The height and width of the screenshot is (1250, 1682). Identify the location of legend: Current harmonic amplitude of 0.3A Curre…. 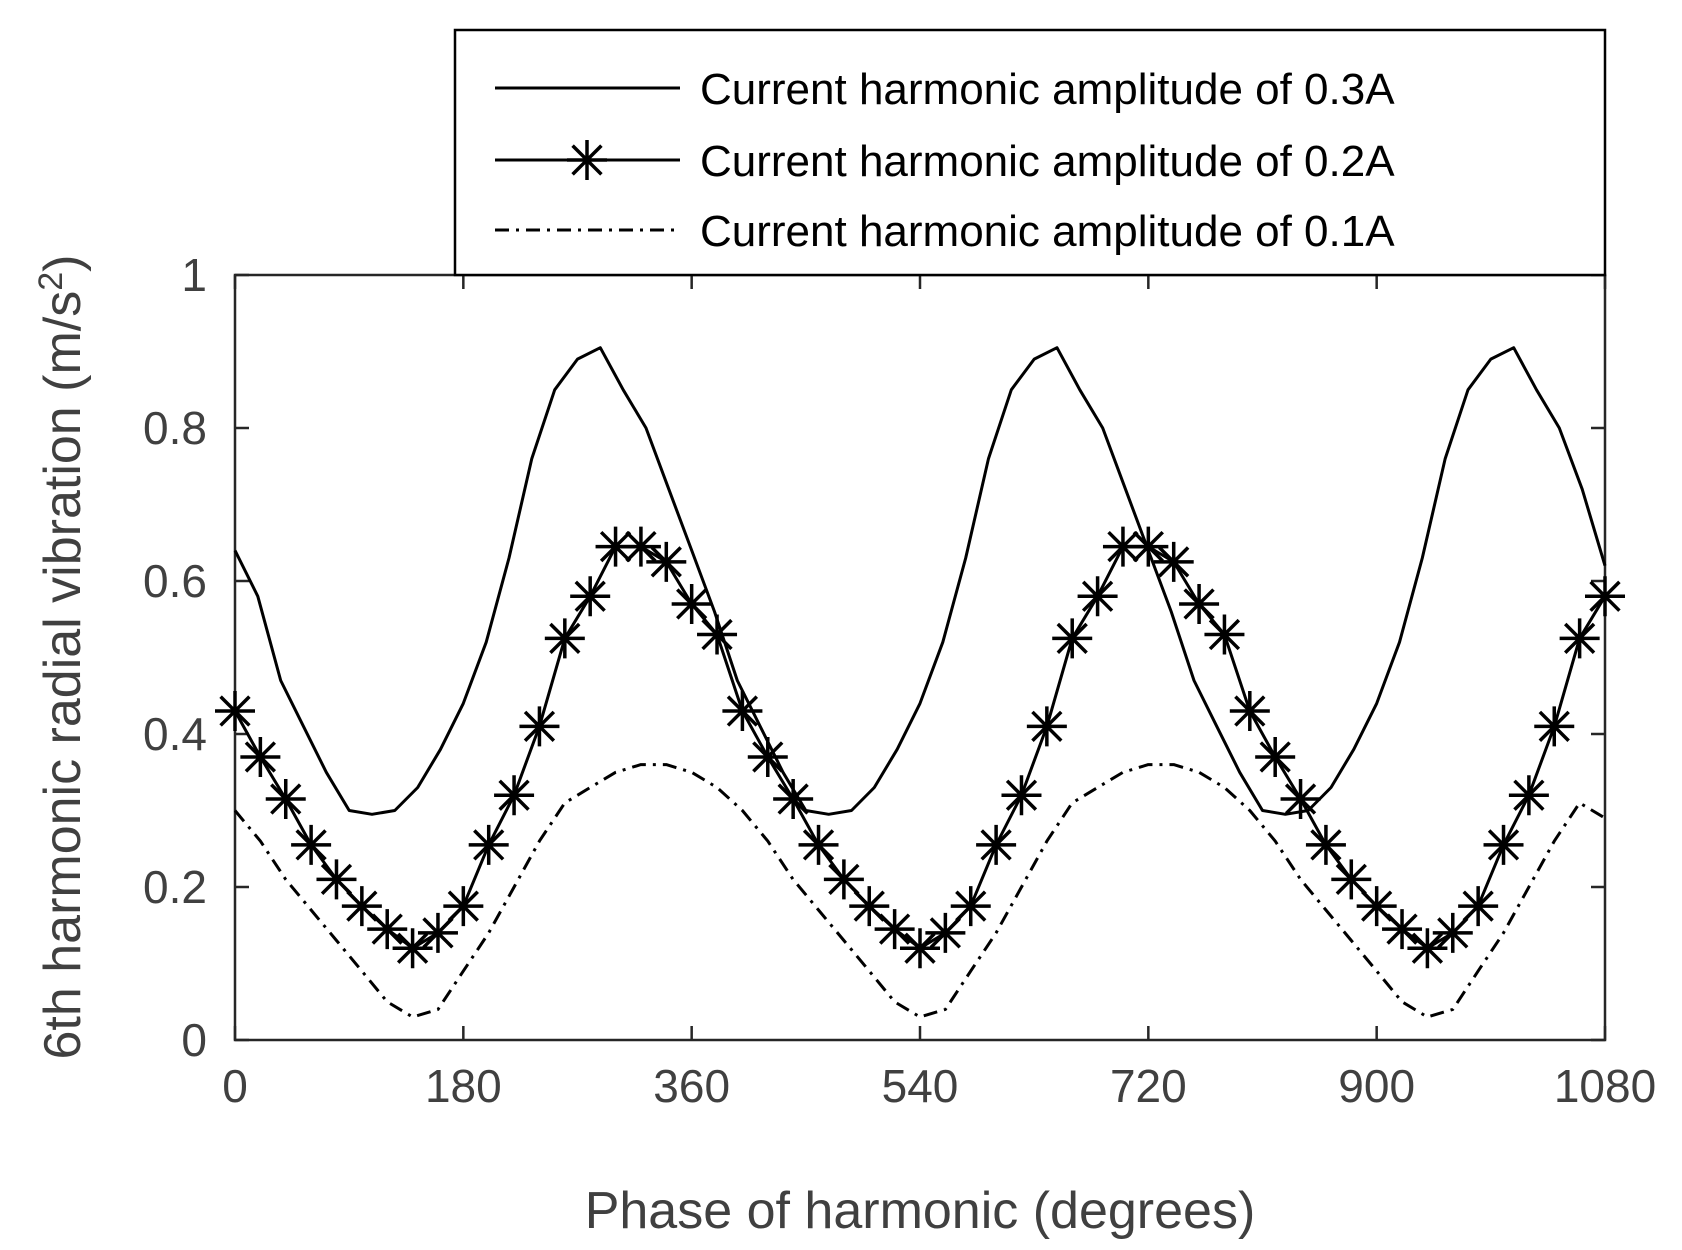
(1030, 152).